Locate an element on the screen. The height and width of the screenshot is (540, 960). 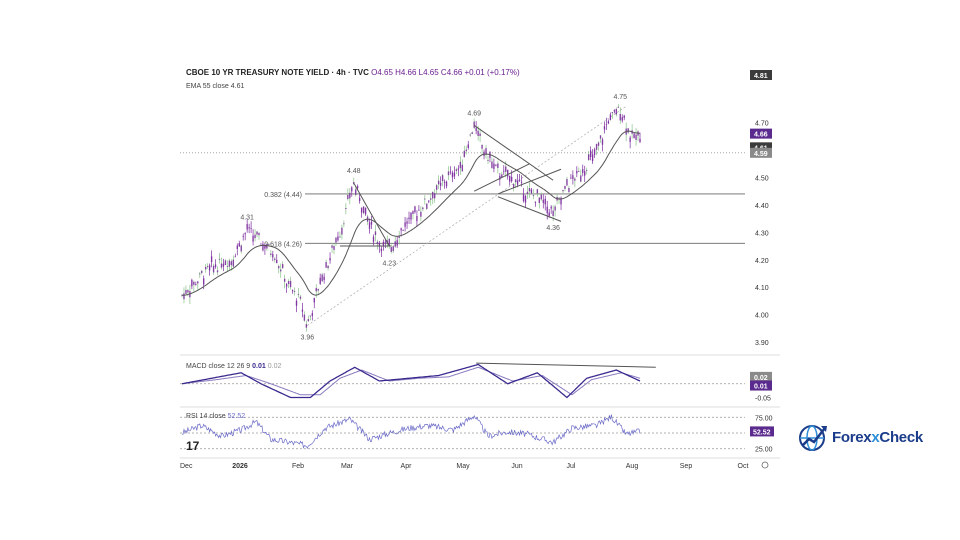
x-tick-label: Mar is located at coordinates (347, 466).